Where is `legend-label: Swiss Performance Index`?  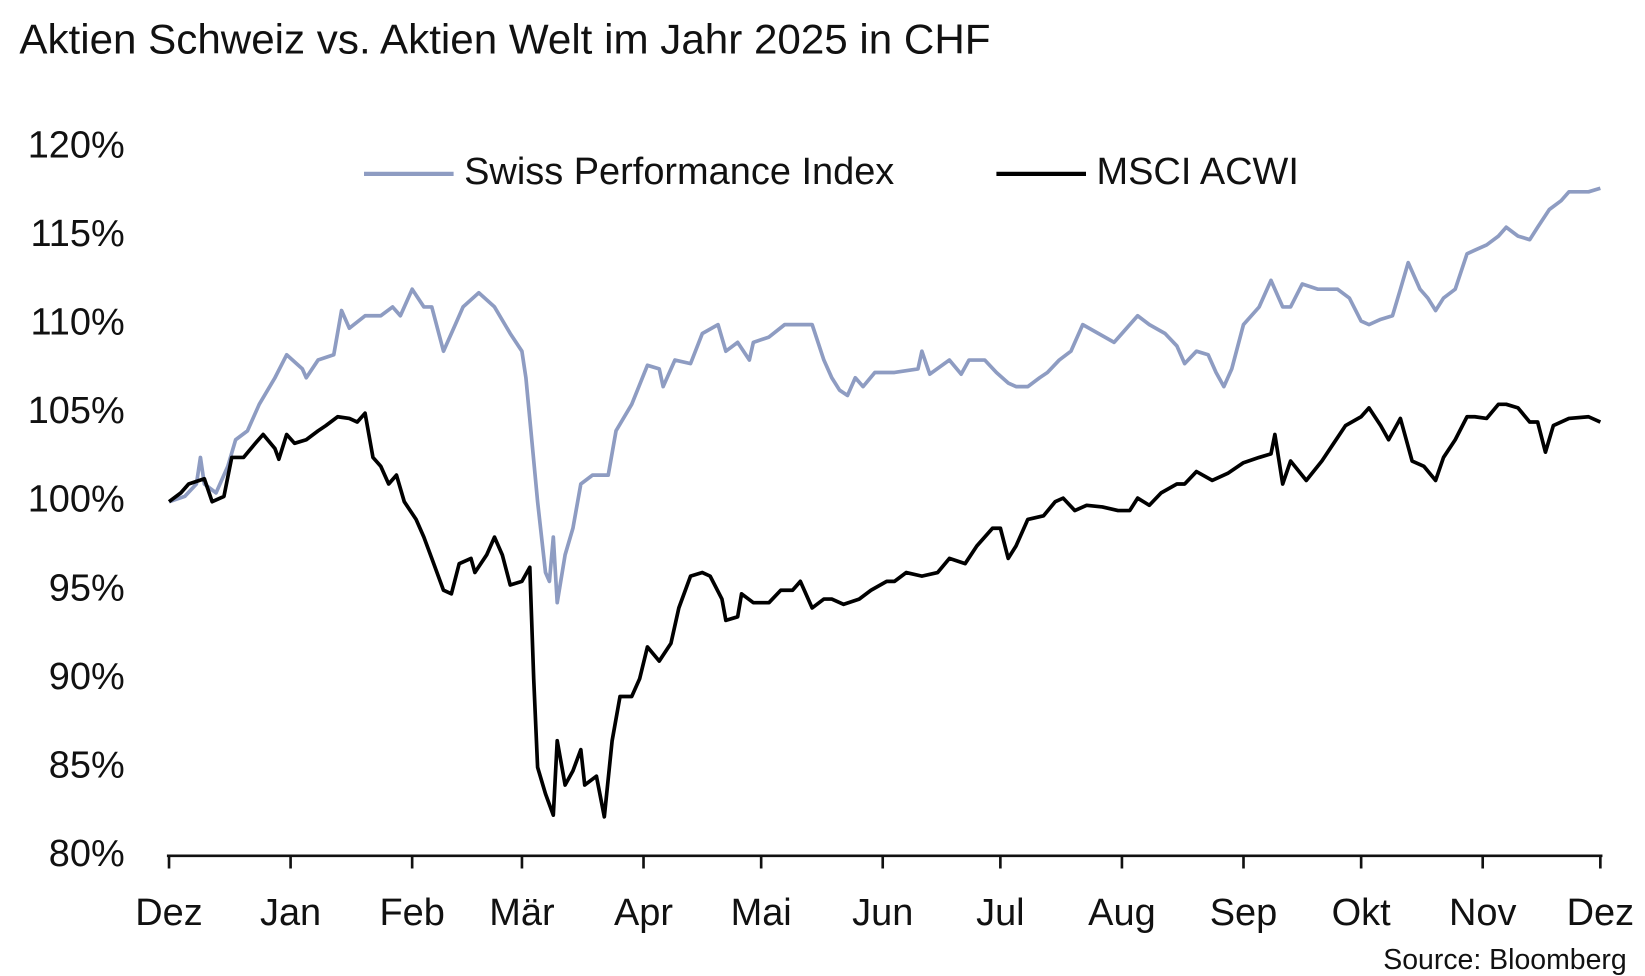 legend-label: Swiss Performance Index is located at coordinates (679, 172).